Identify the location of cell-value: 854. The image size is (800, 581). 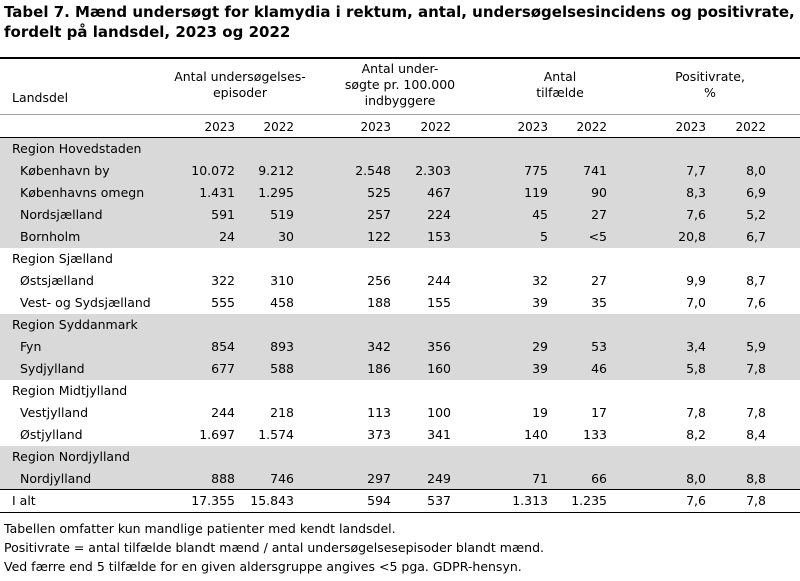
(223, 346).